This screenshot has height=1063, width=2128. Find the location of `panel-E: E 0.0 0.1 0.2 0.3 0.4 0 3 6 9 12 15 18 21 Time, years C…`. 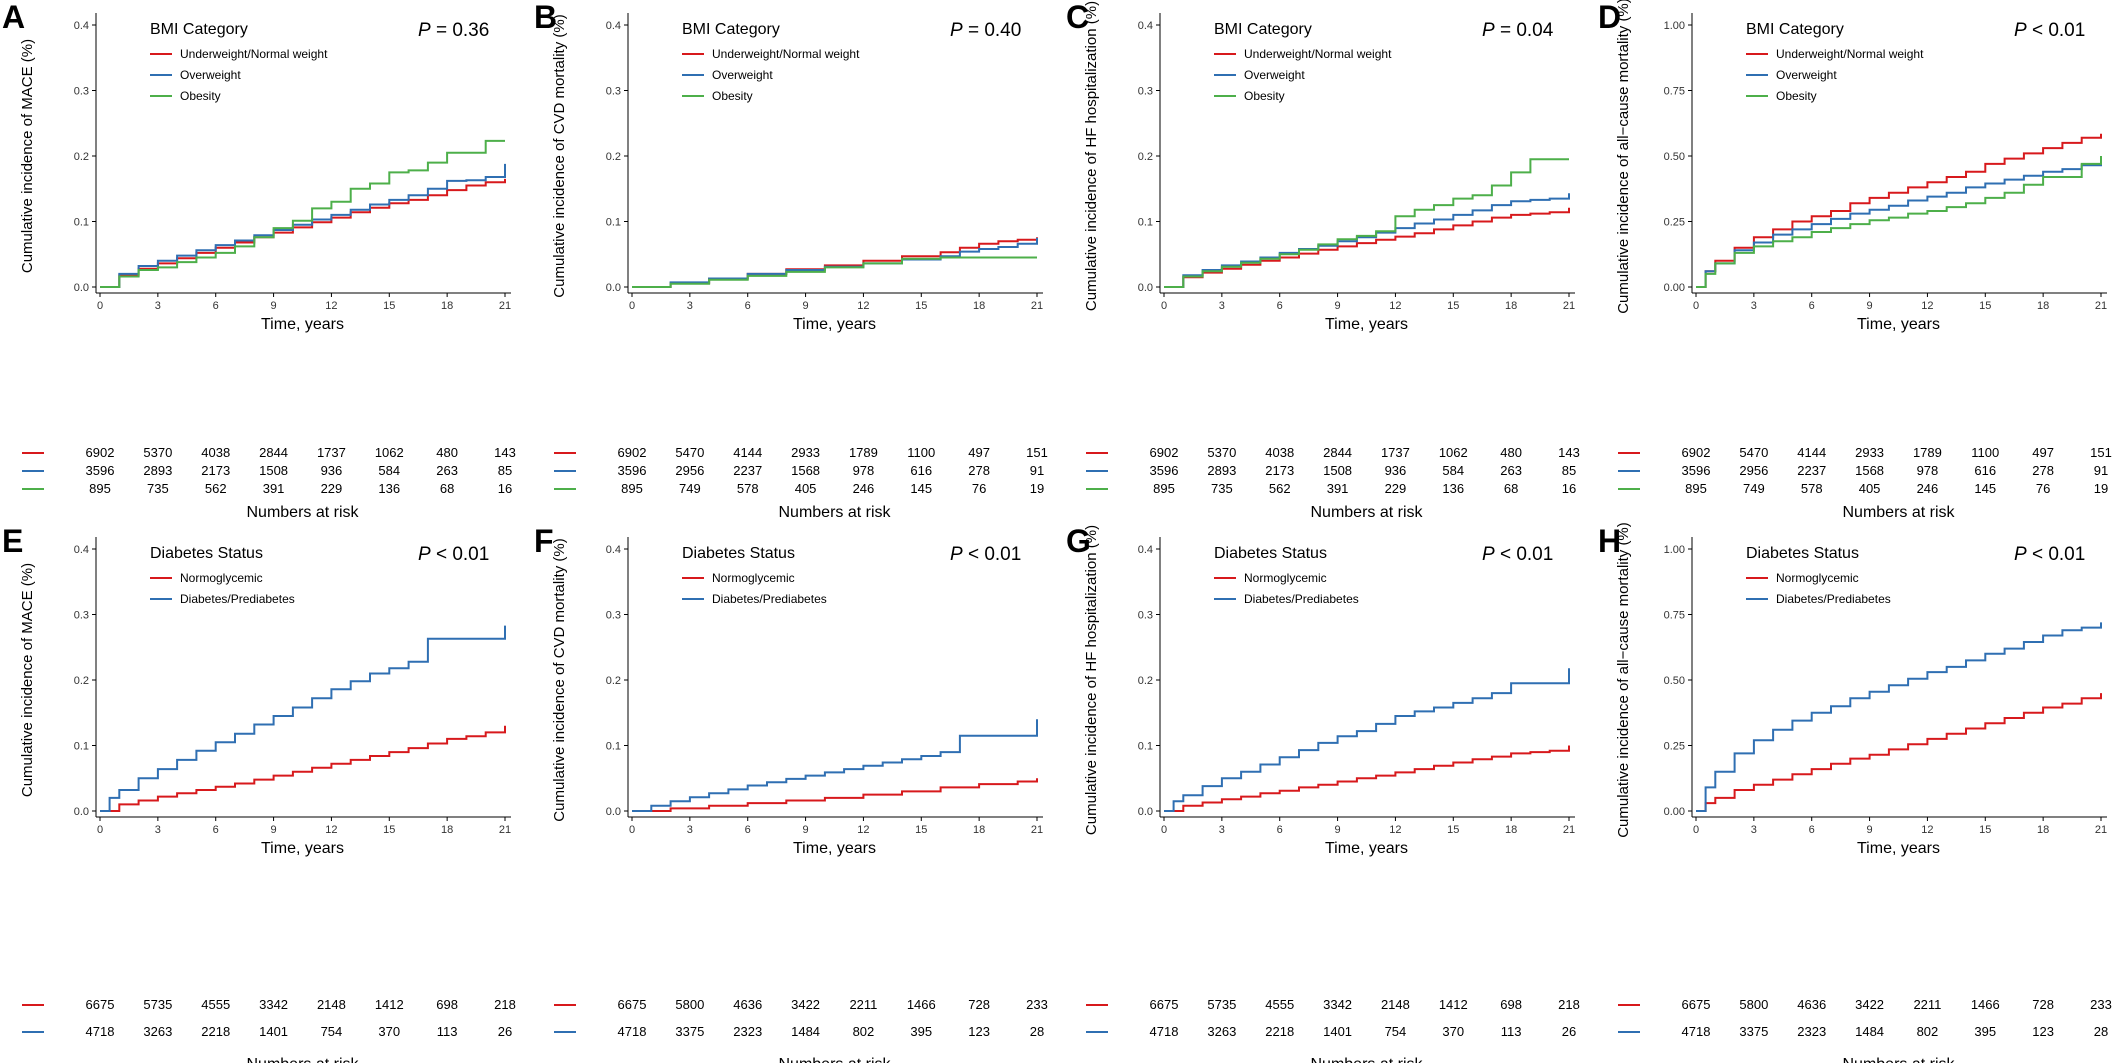

panel-E: E 0.0 0.1 0.2 0.3 0.4 0 3 6 9 12 15 18 21 Time, years C… is located at coordinates (259, 793).